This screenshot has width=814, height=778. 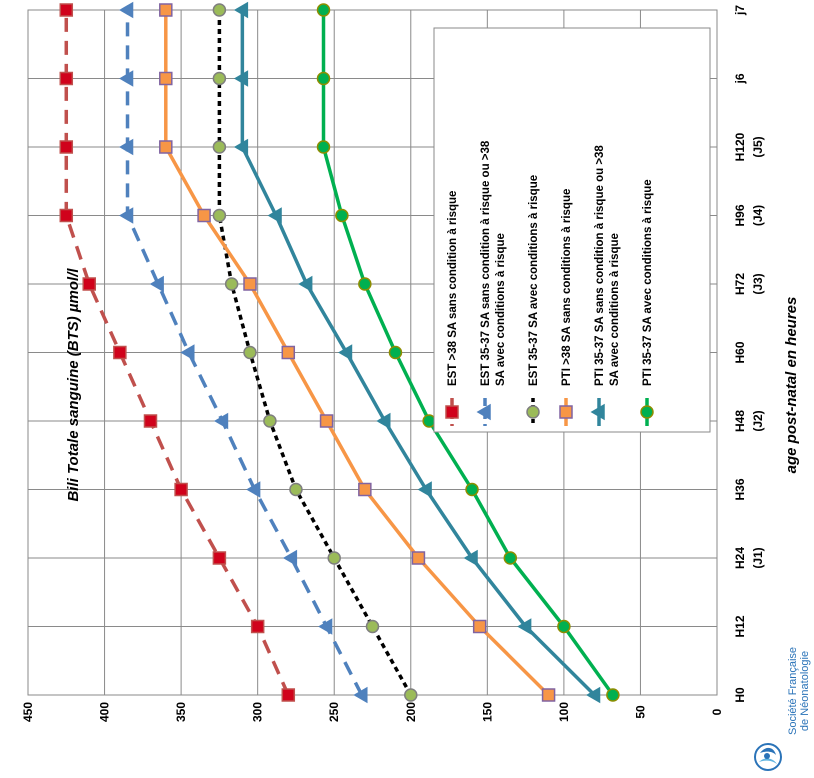 I want to click on value-axis-ticks: 0 50 100 150 200 250 300 350 400 450, so click(x=372, y=712).